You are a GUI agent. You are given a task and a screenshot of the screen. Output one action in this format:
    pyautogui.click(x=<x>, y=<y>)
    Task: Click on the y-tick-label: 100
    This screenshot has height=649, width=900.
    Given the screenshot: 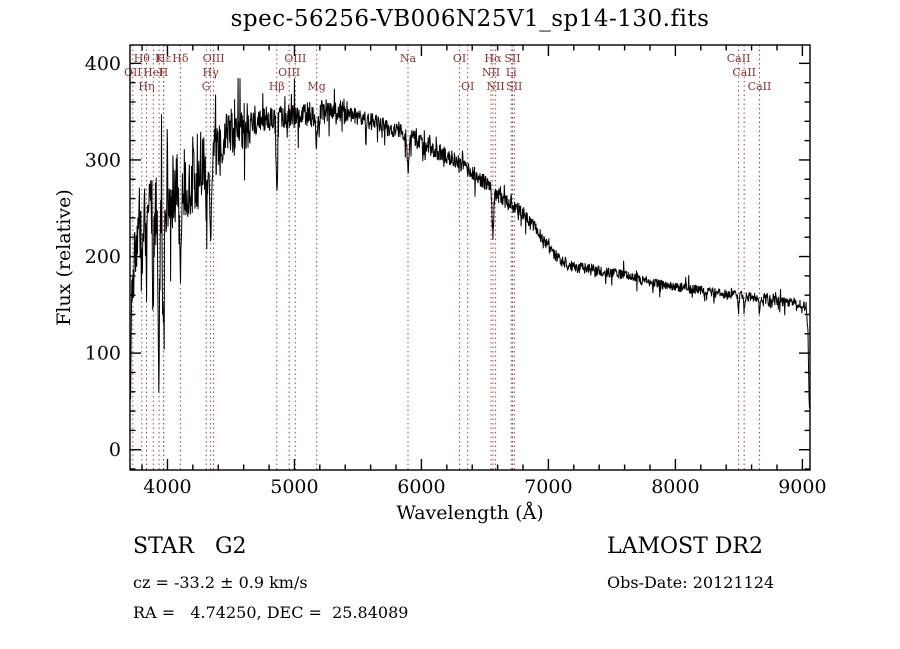 What is the action you would take?
    pyautogui.click(x=103, y=354)
    